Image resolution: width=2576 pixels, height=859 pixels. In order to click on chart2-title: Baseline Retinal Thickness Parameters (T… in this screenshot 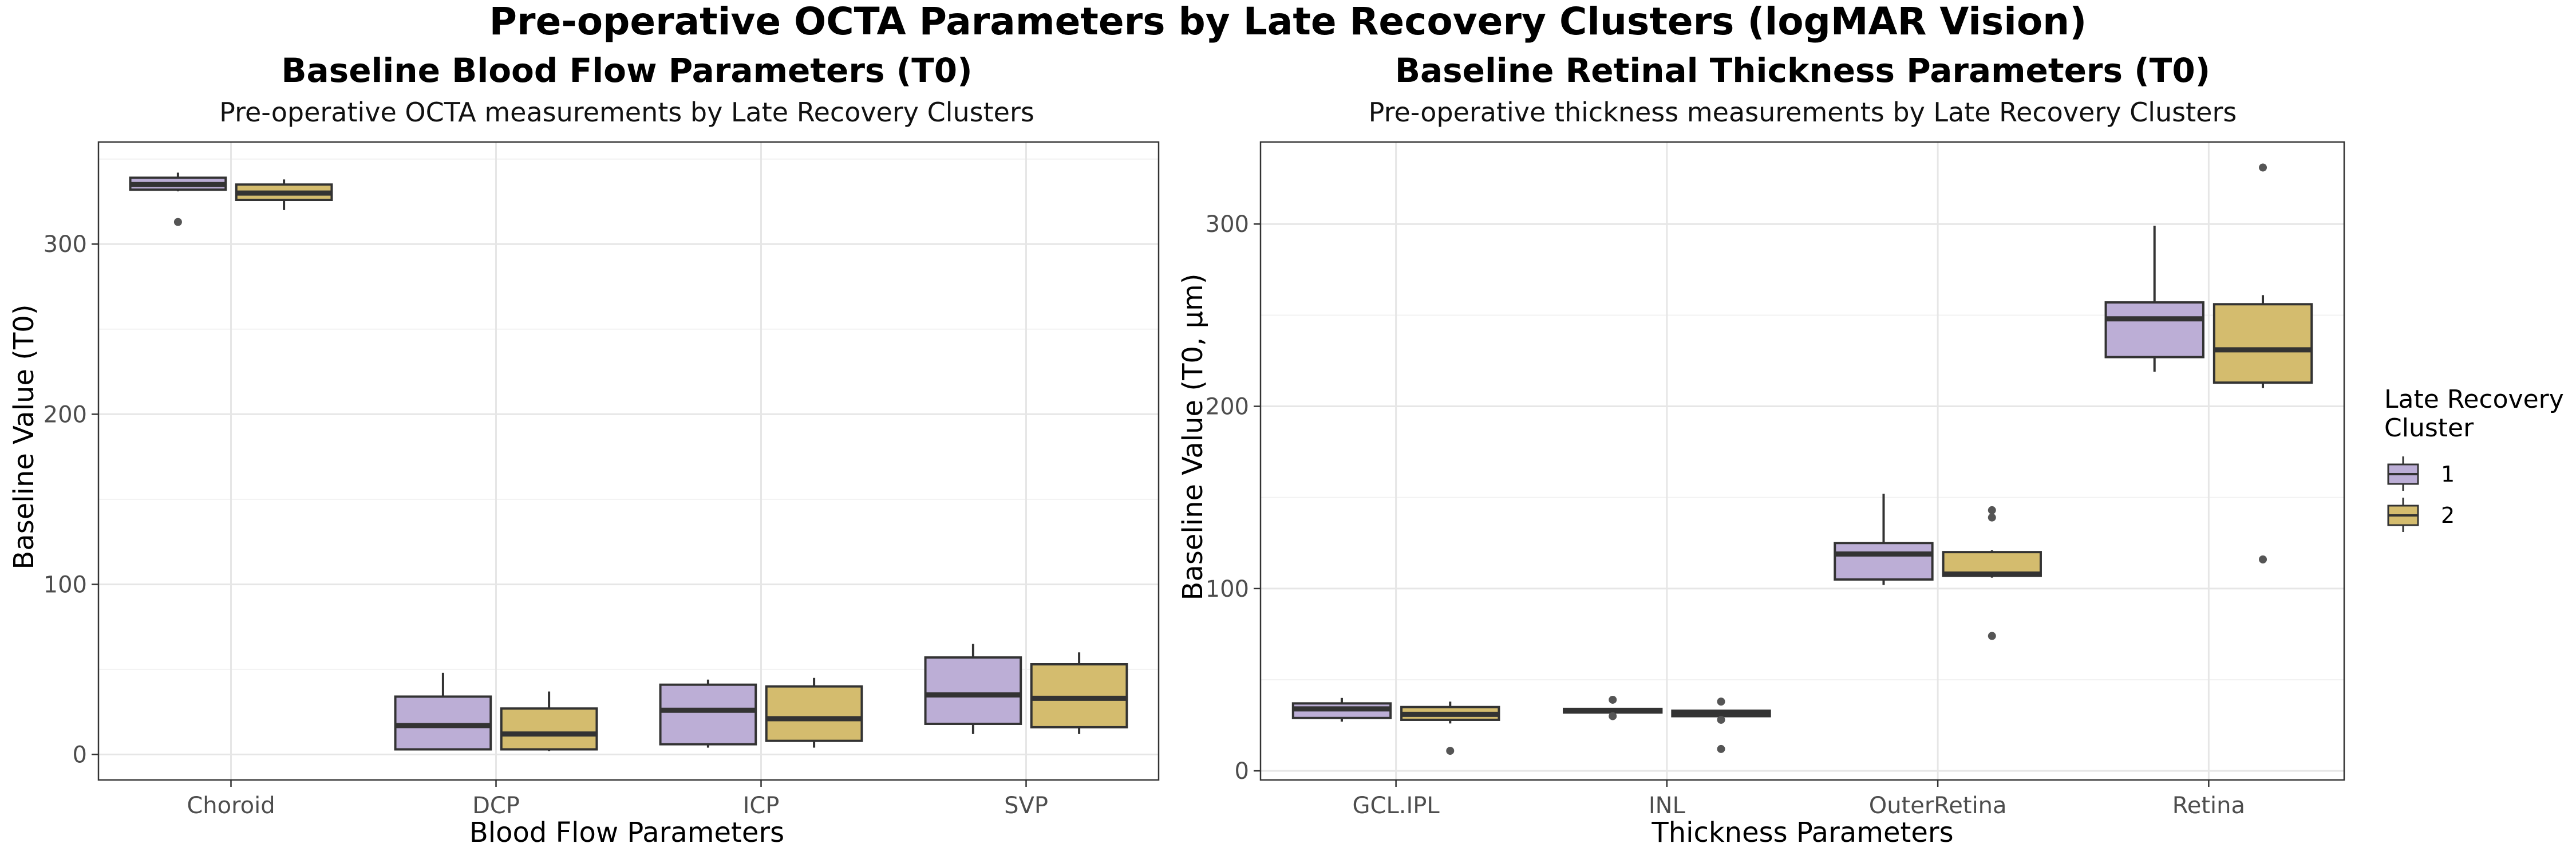, I will do `click(1802, 70)`.